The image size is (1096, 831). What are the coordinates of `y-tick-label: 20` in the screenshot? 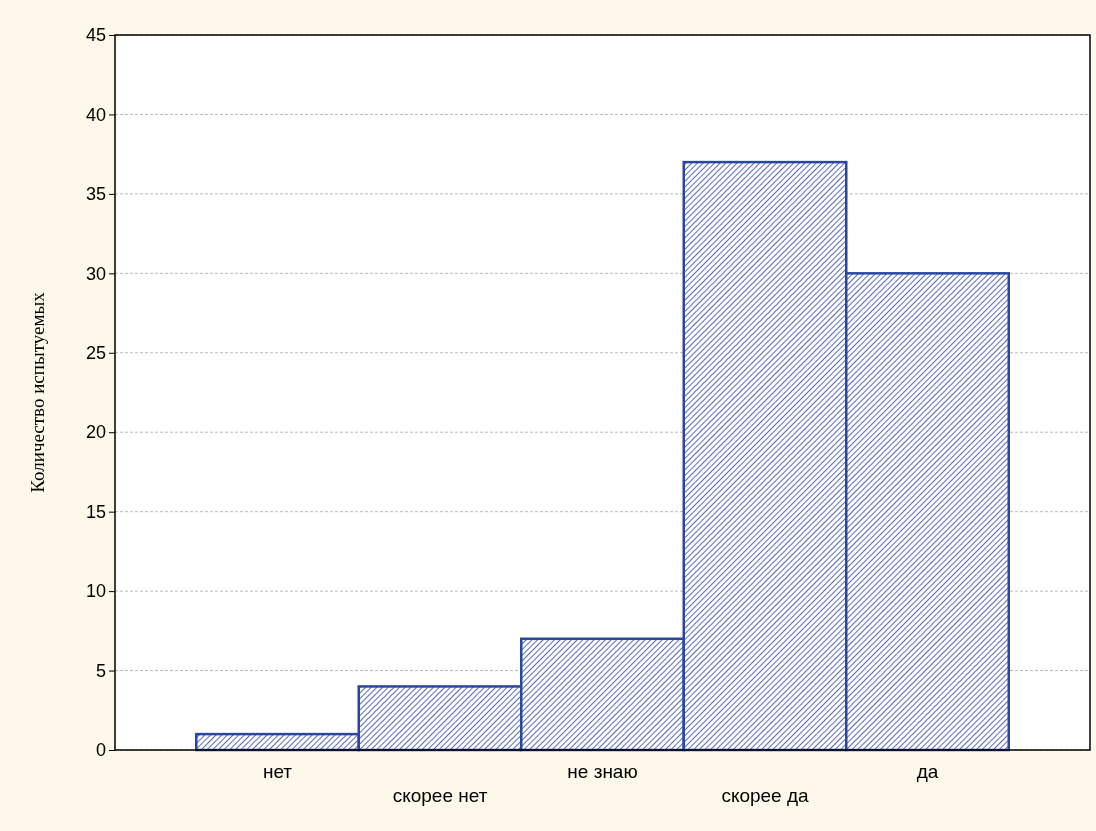 It's located at (95, 432).